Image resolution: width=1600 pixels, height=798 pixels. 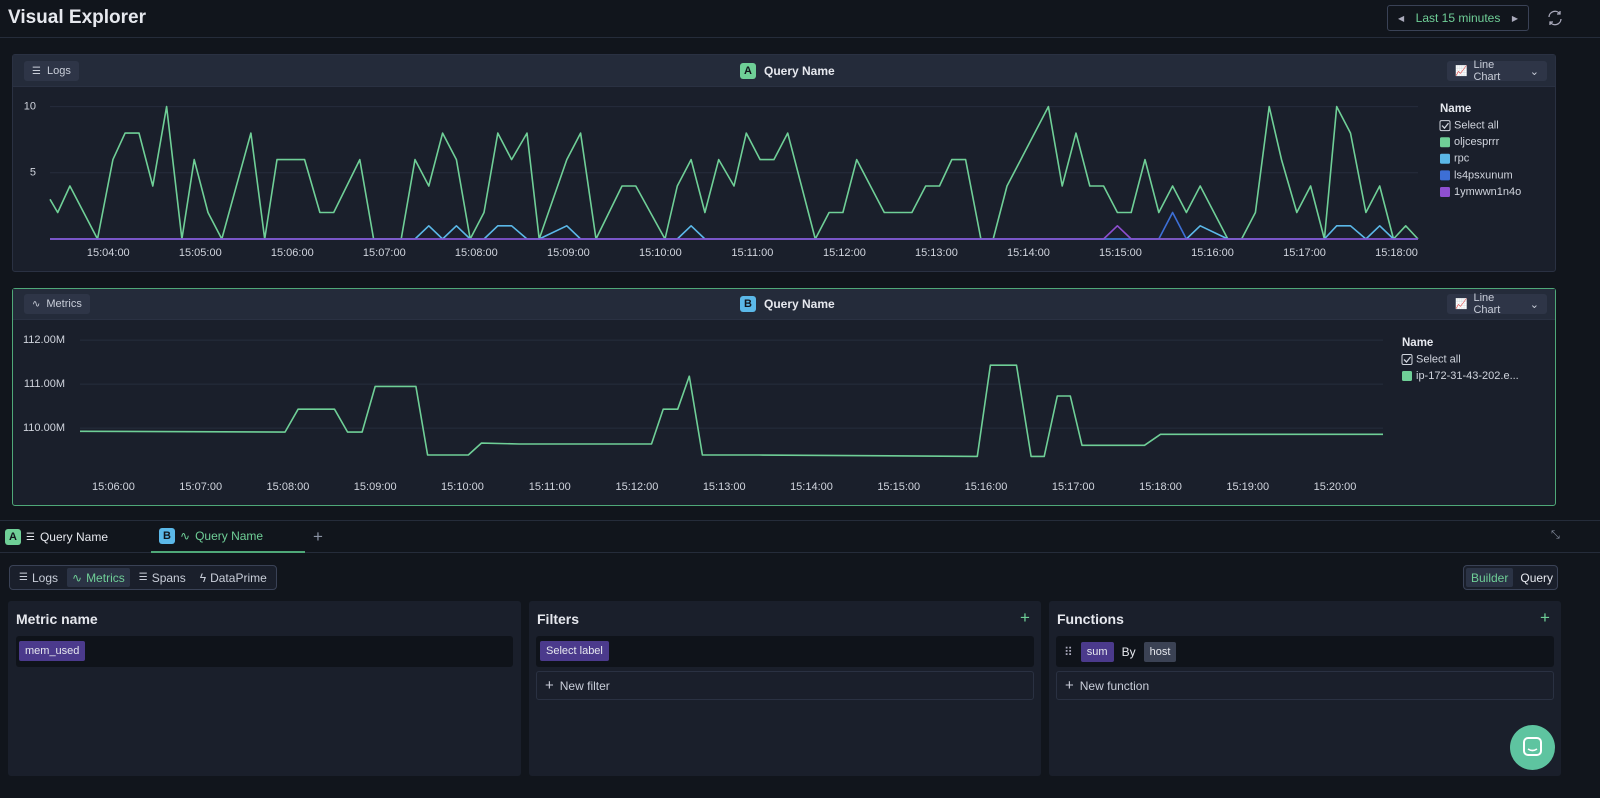 I want to click on mode-tabs: Builder Query, so click(x=1510, y=577).